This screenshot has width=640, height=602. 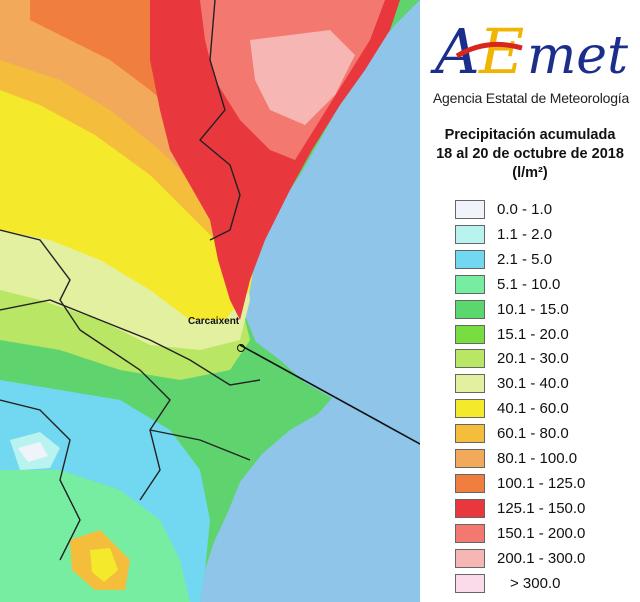 What do you see at coordinates (531, 98) in the screenshot?
I see `agency-name: Agencia Estatal de Meteorología` at bounding box center [531, 98].